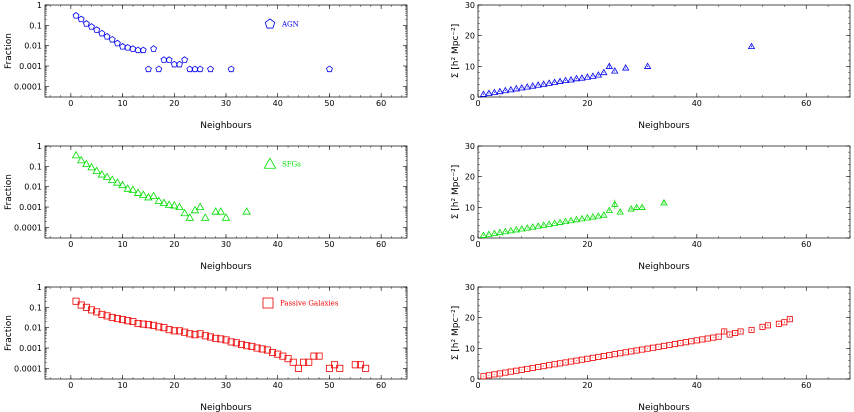  What do you see at coordinates (470, 36) in the screenshot?
I see `y-tick-label: 20` at bounding box center [470, 36].